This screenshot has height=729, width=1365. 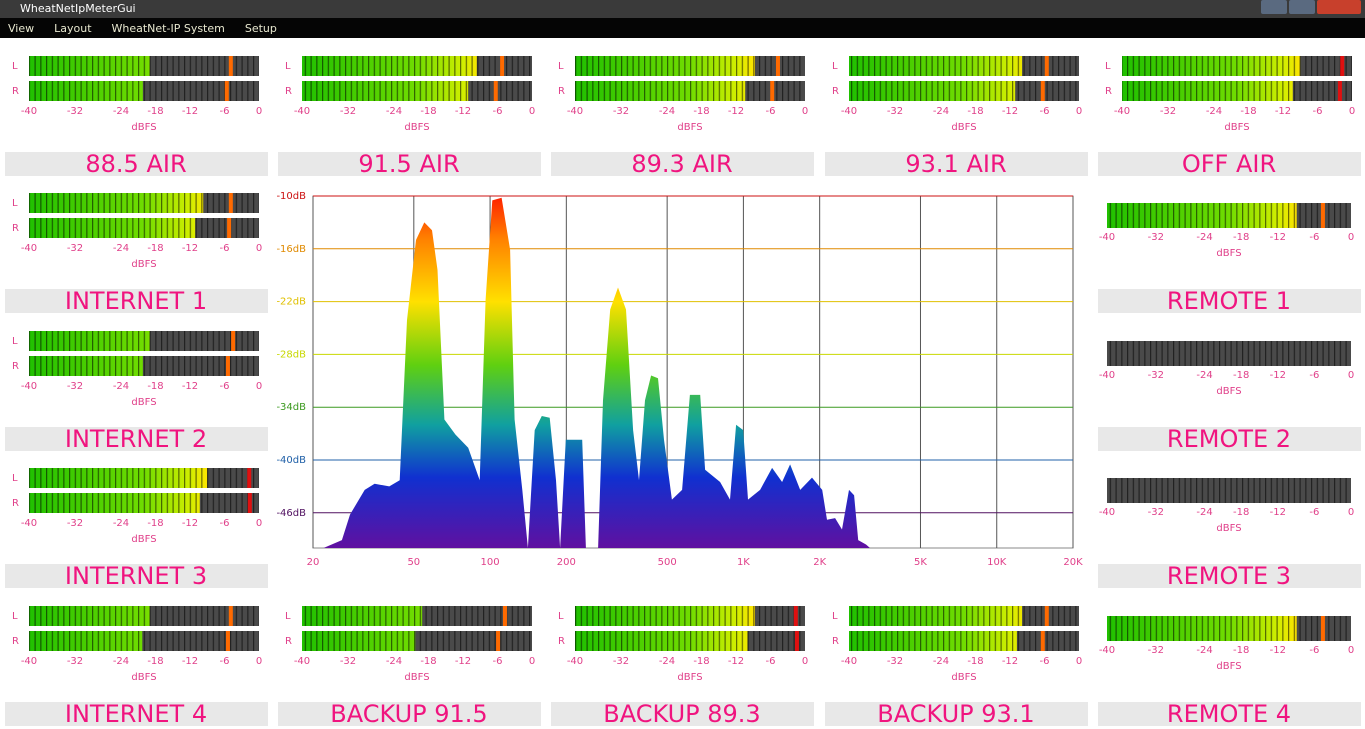 I want to click on meter-label: INTERNET 2, so click(x=136, y=439).